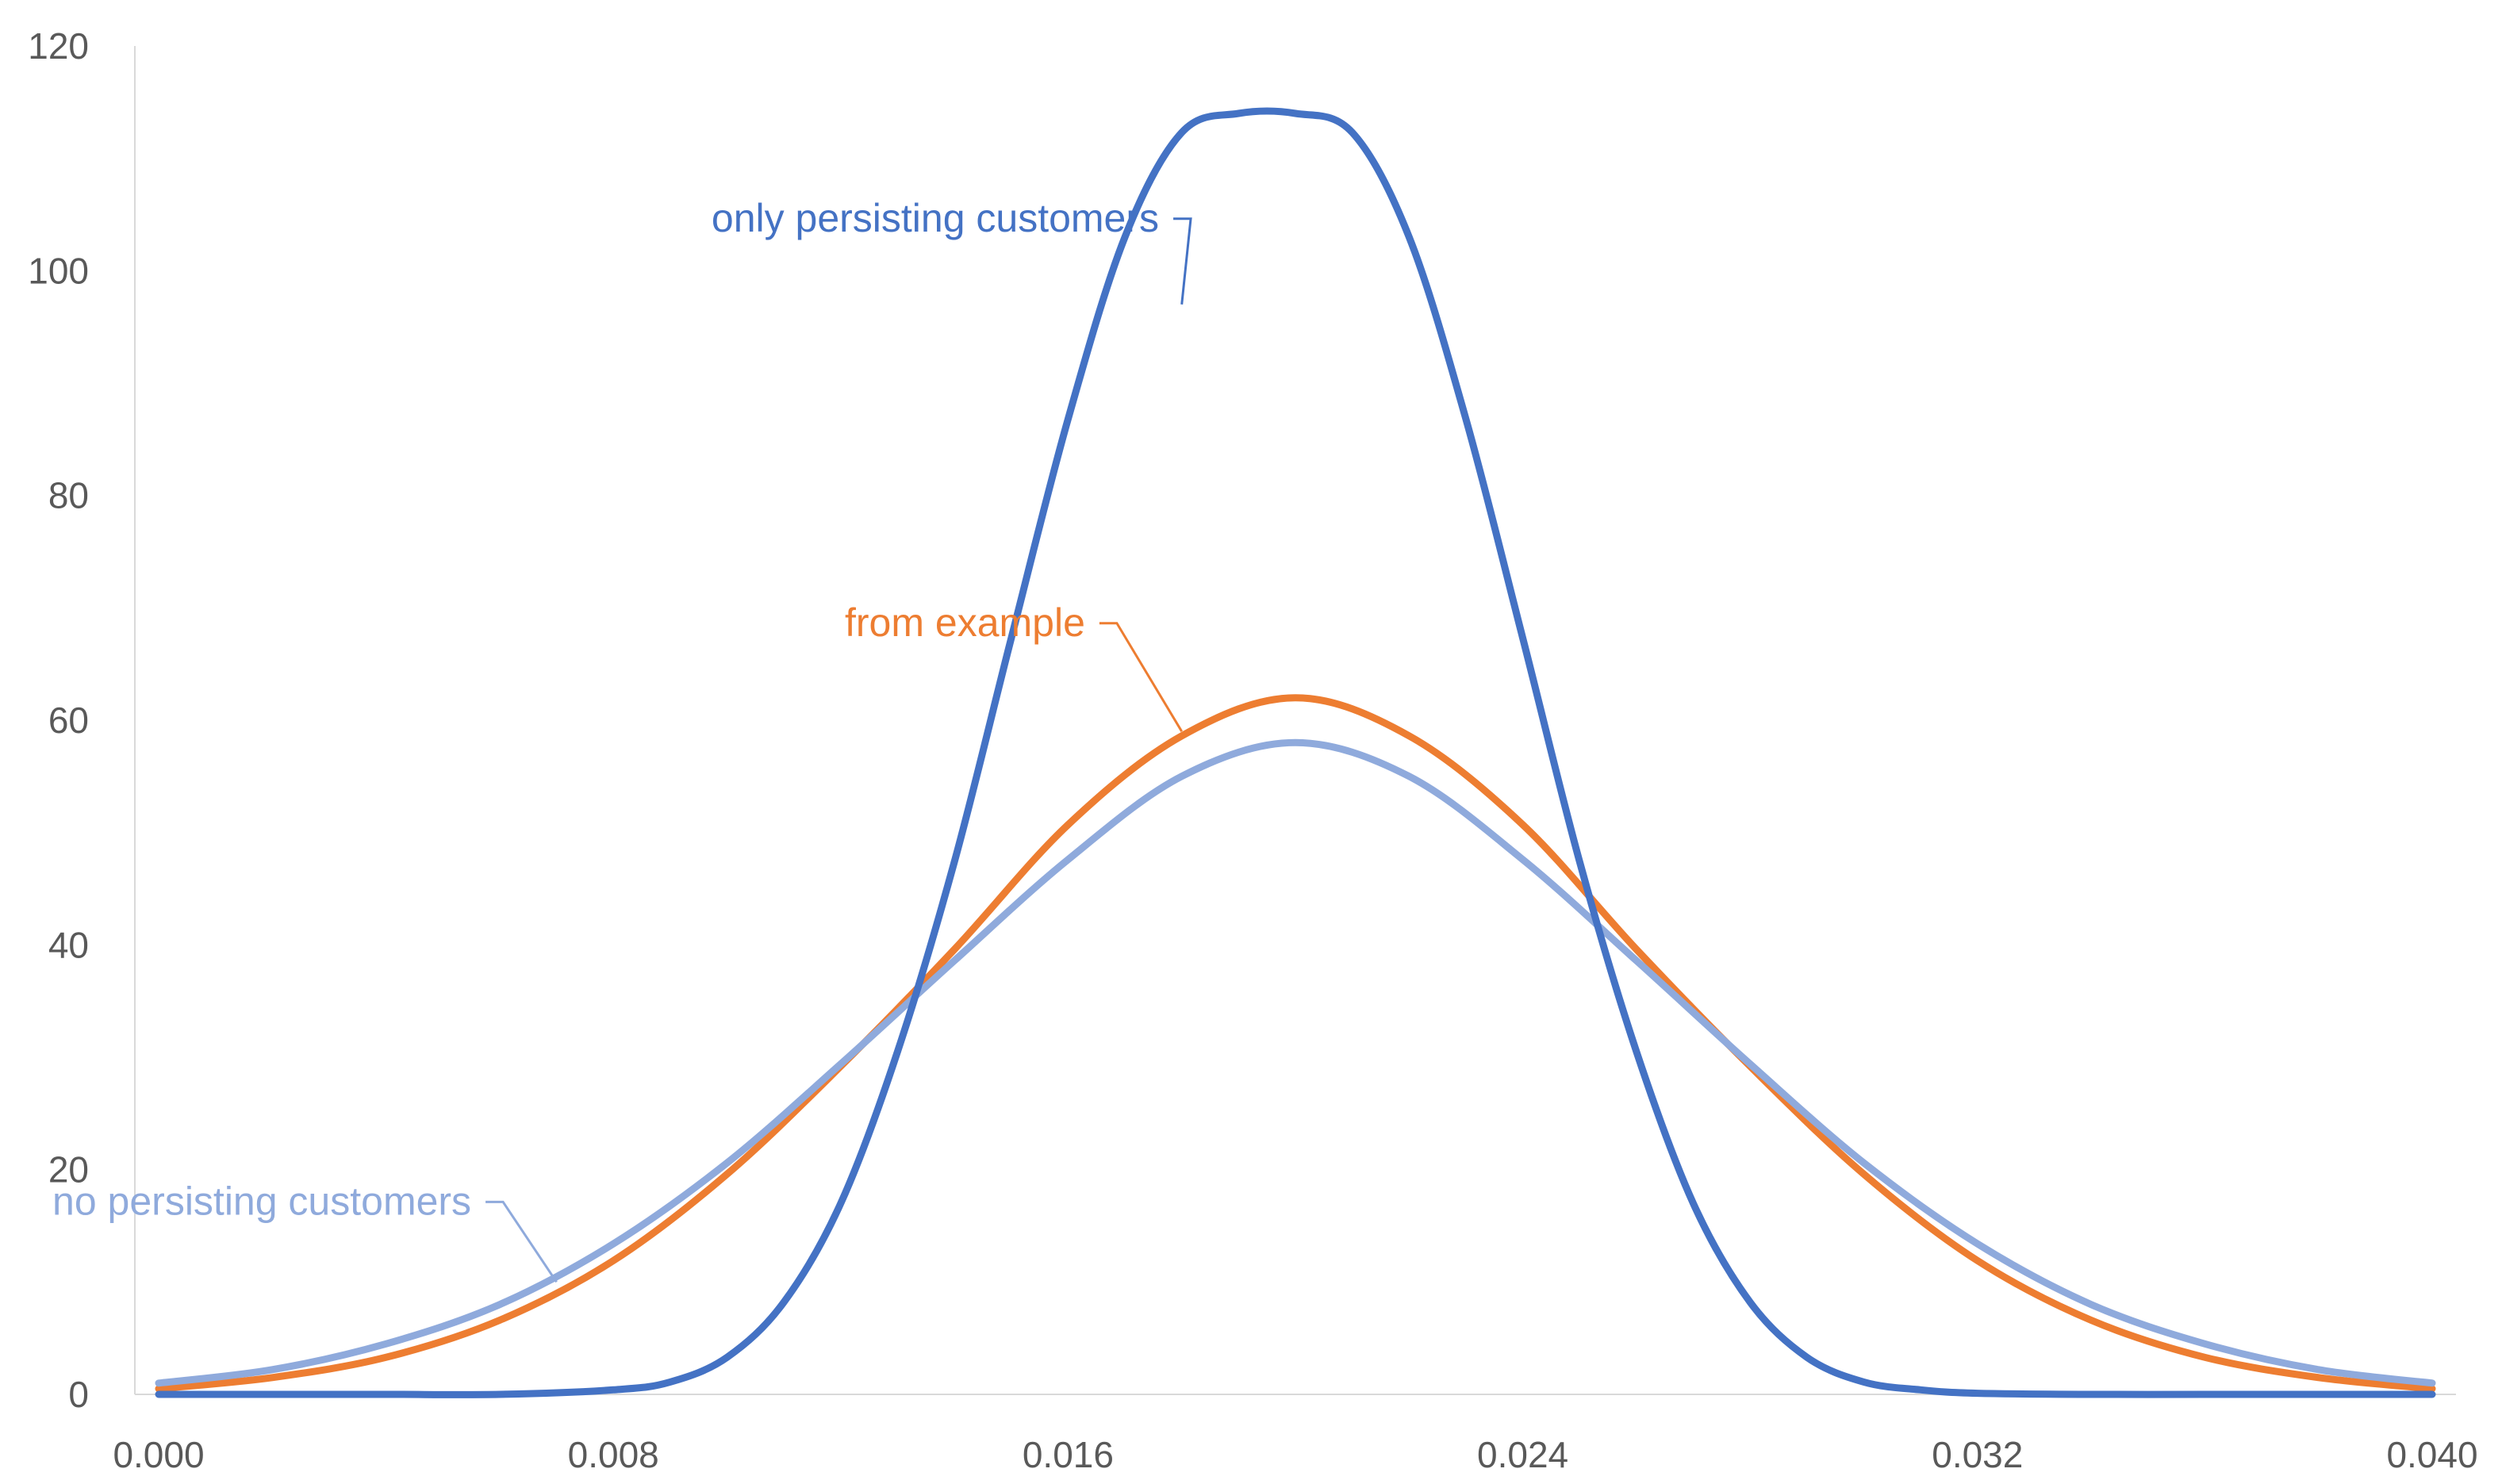 This screenshot has width=2502, height=1484. I want to click on series-label: from example, so click(965, 622).